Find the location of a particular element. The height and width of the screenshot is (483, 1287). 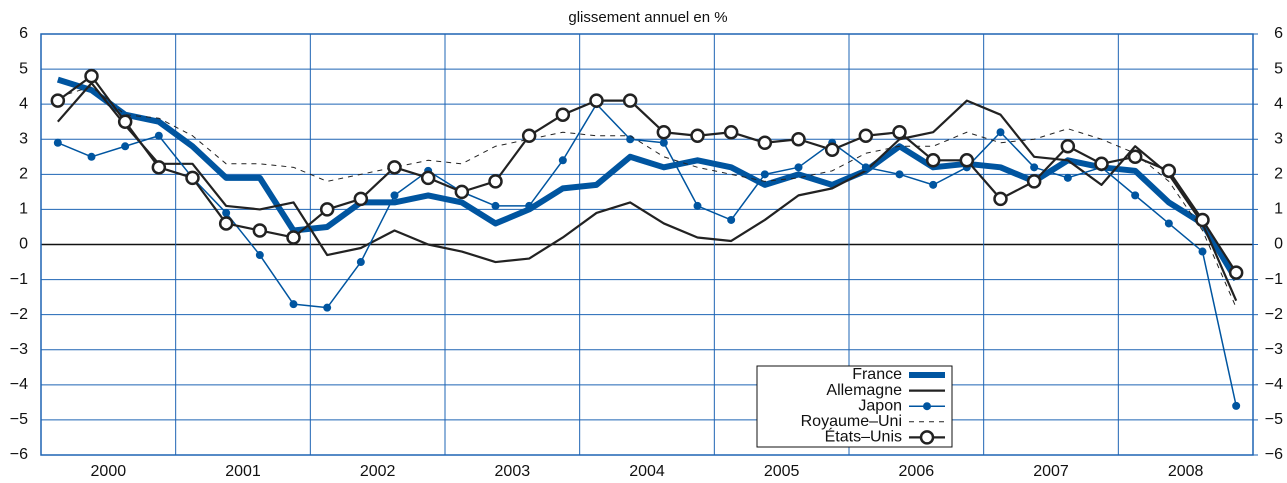

x-tick-label: 2004 is located at coordinates (647, 471).